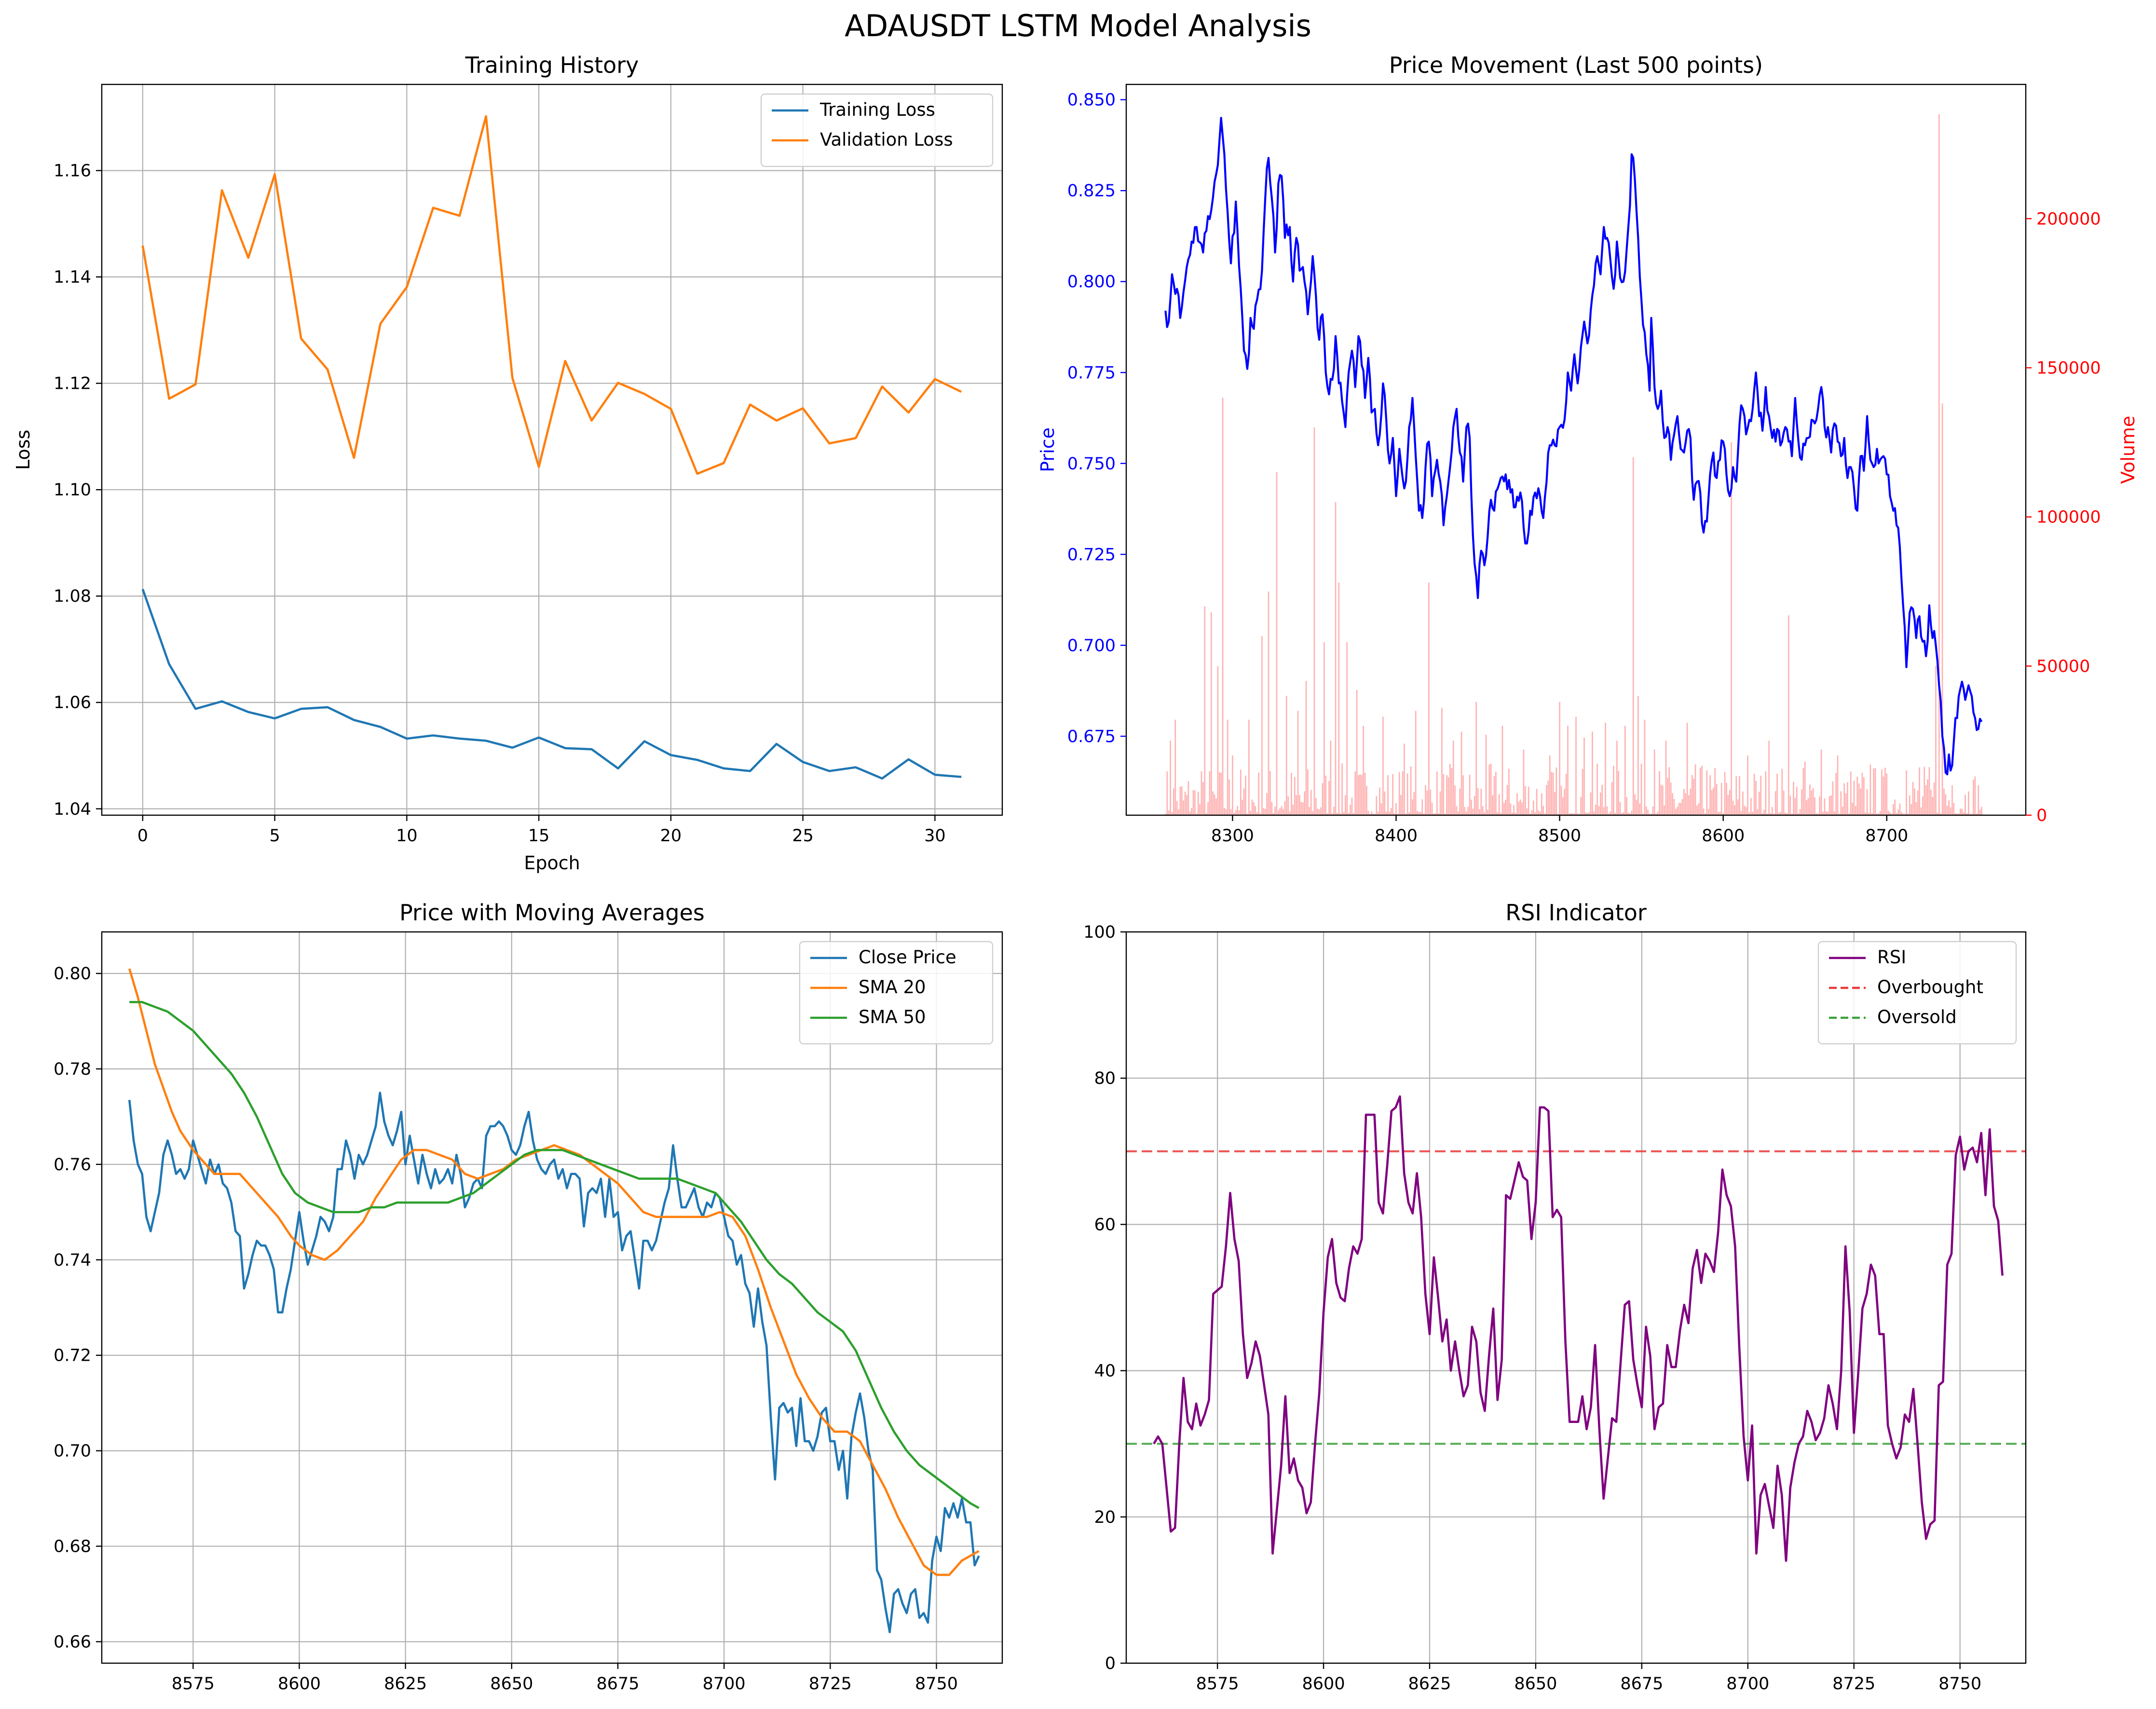 The height and width of the screenshot is (1709, 2156). I want to click on panel-title: Price with Moving Averages, so click(552, 913).